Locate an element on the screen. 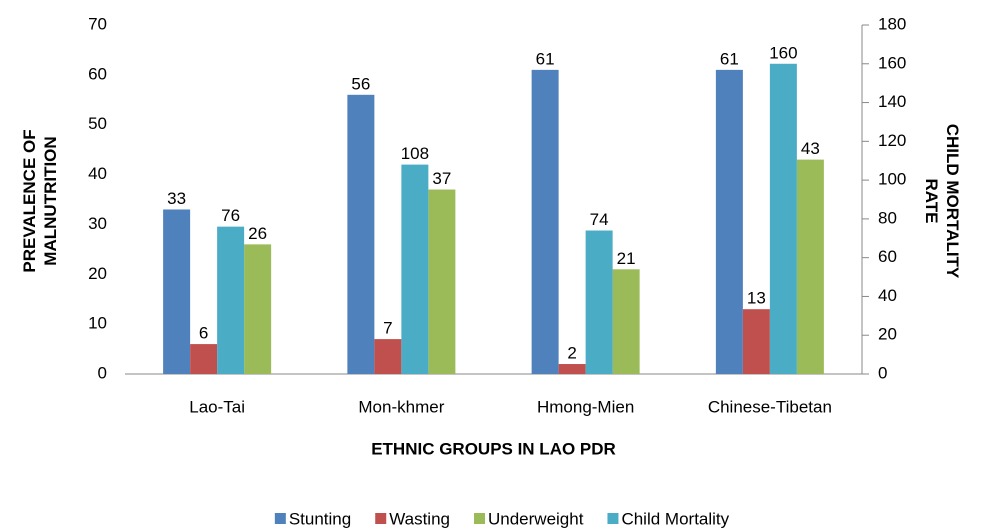  y-tick-label: 50 is located at coordinates (97, 123).